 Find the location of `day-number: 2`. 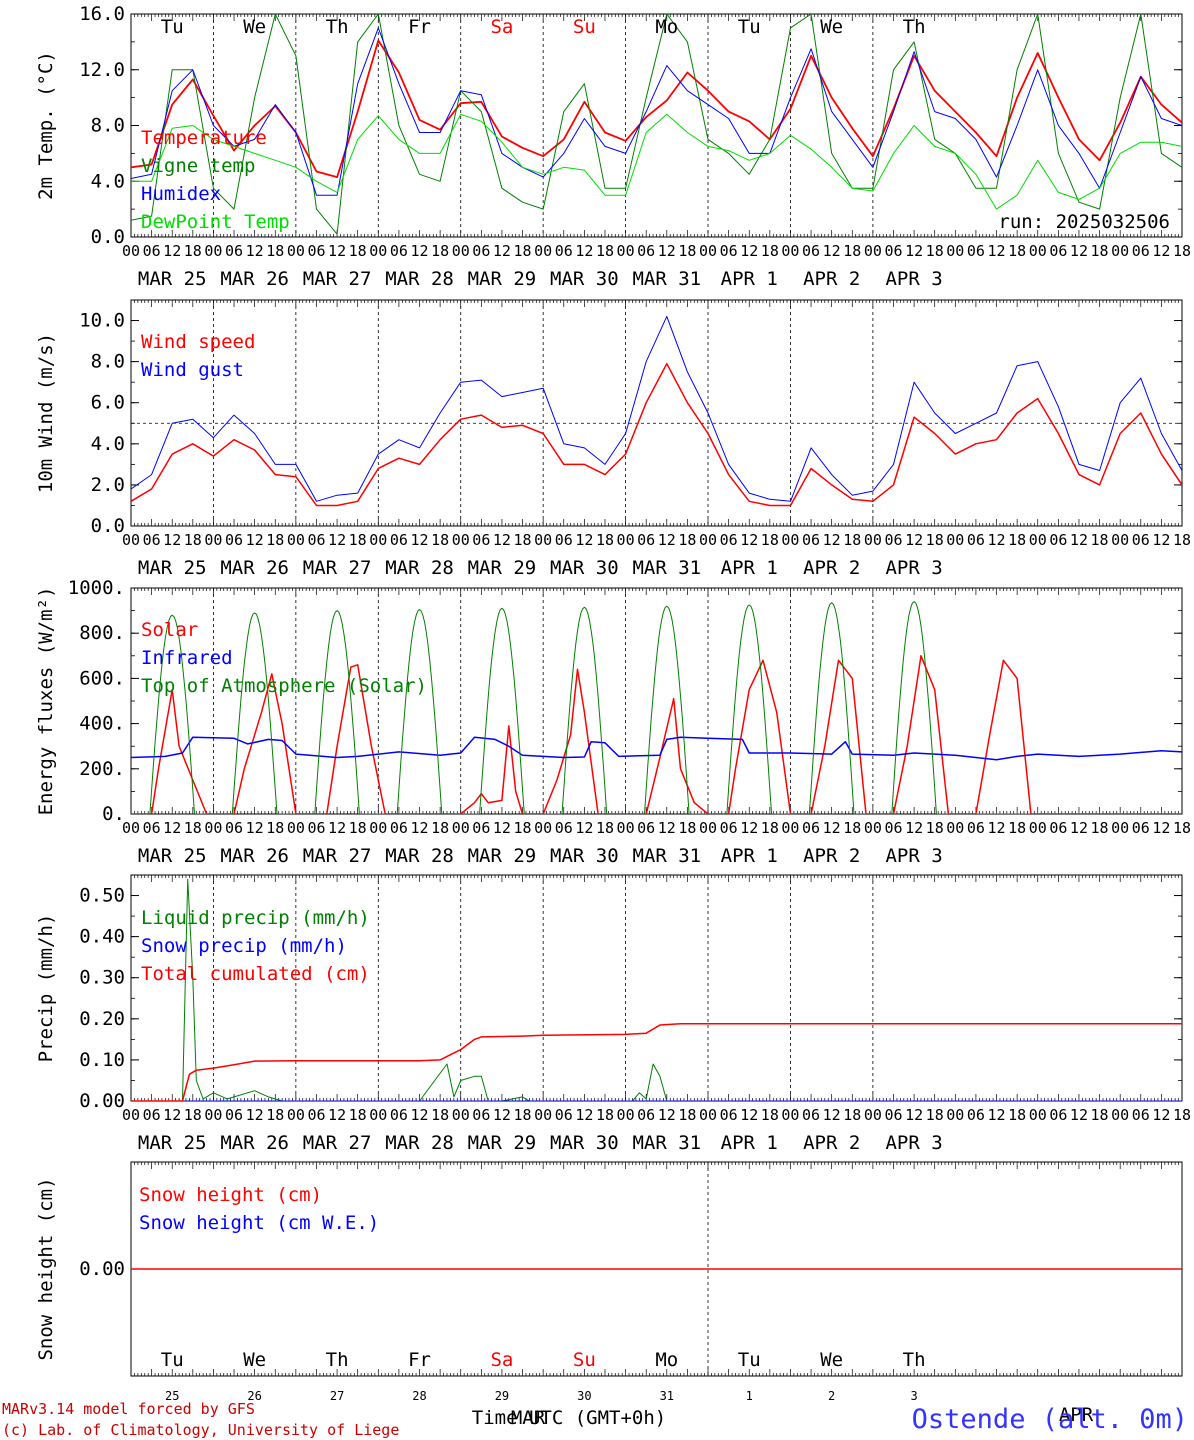

day-number: 2 is located at coordinates (831, 1396).